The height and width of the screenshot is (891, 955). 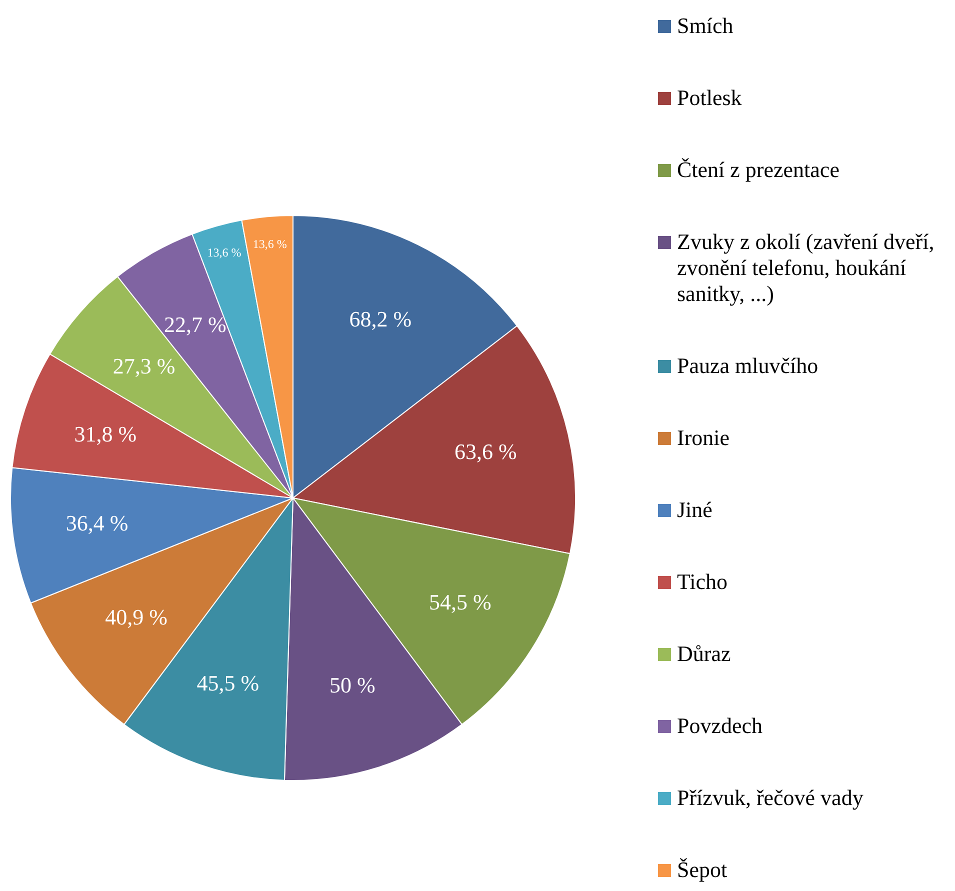 What do you see at coordinates (380, 319) in the screenshot?
I see `data-label: 68,2 %` at bounding box center [380, 319].